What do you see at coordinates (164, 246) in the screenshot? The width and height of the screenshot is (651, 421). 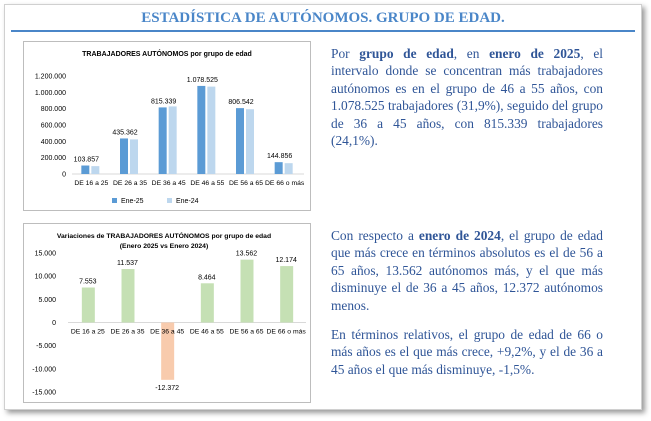 I see `chart-subtitle: (Enero 2025 vs Enero 2024)` at bounding box center [164, 246].